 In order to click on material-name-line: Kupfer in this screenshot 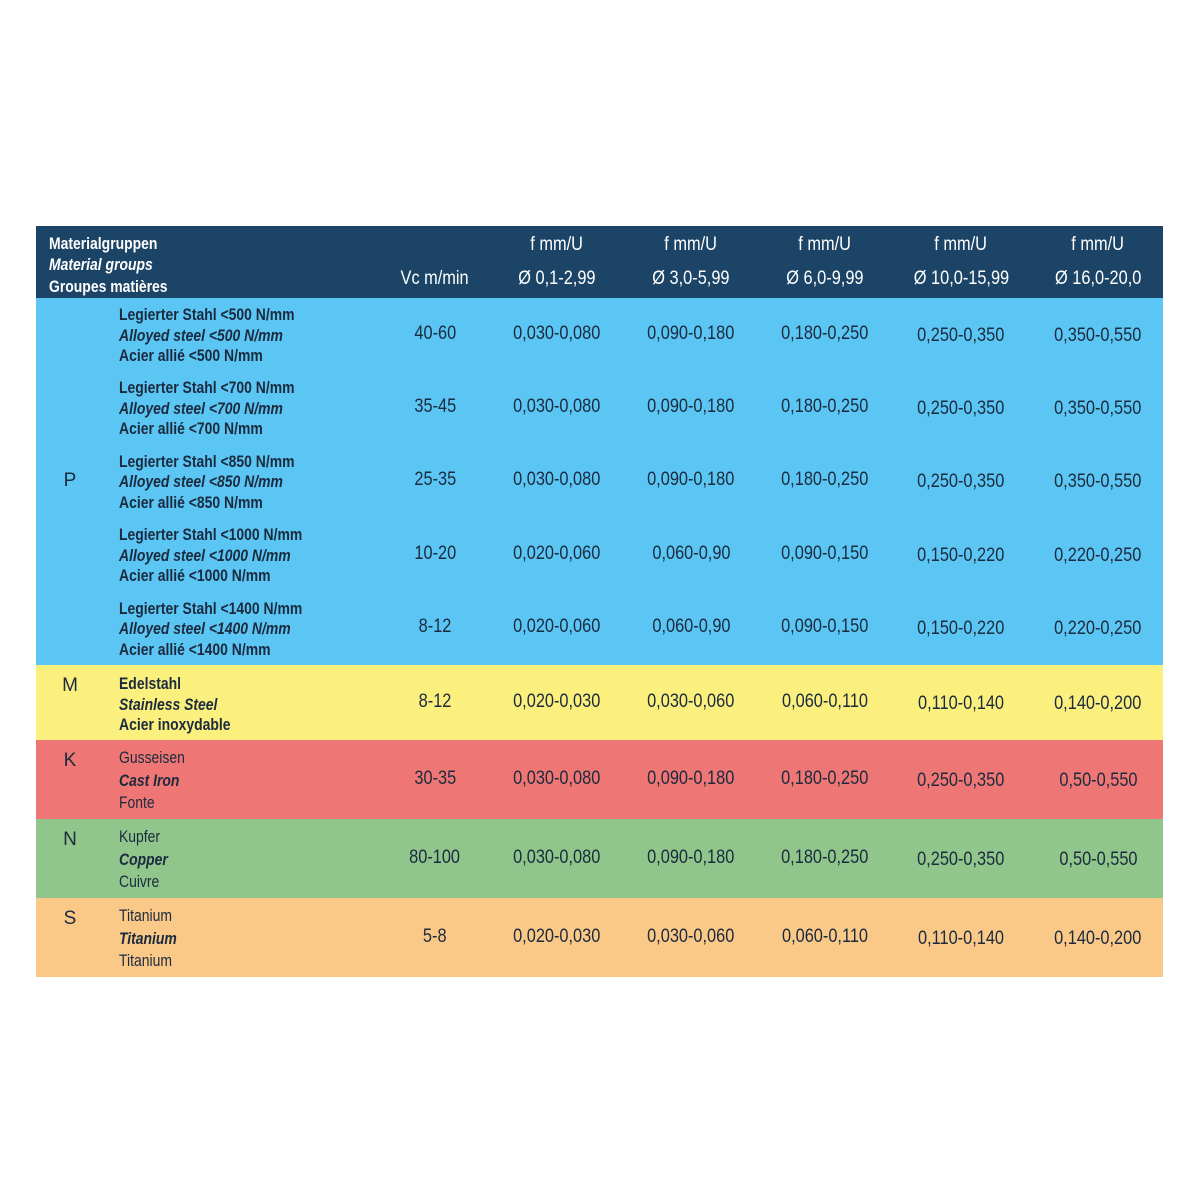, I will do `click(149, 837)`.